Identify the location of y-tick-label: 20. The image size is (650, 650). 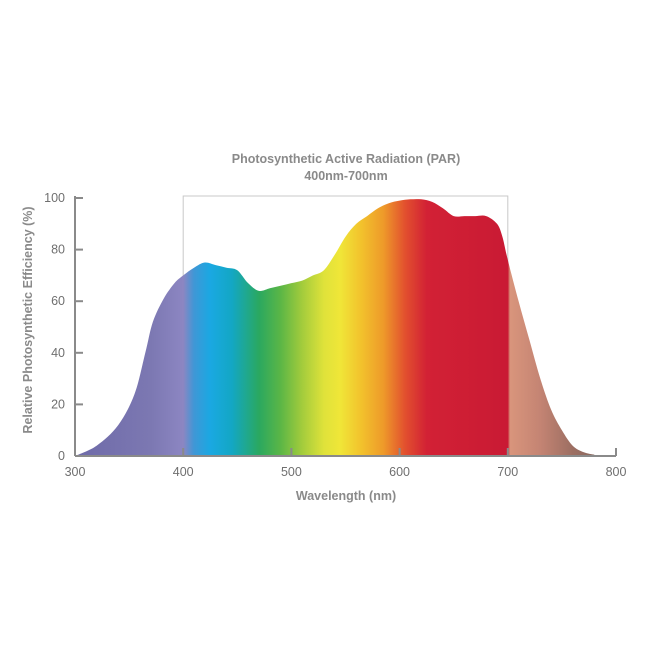
(58, 404).